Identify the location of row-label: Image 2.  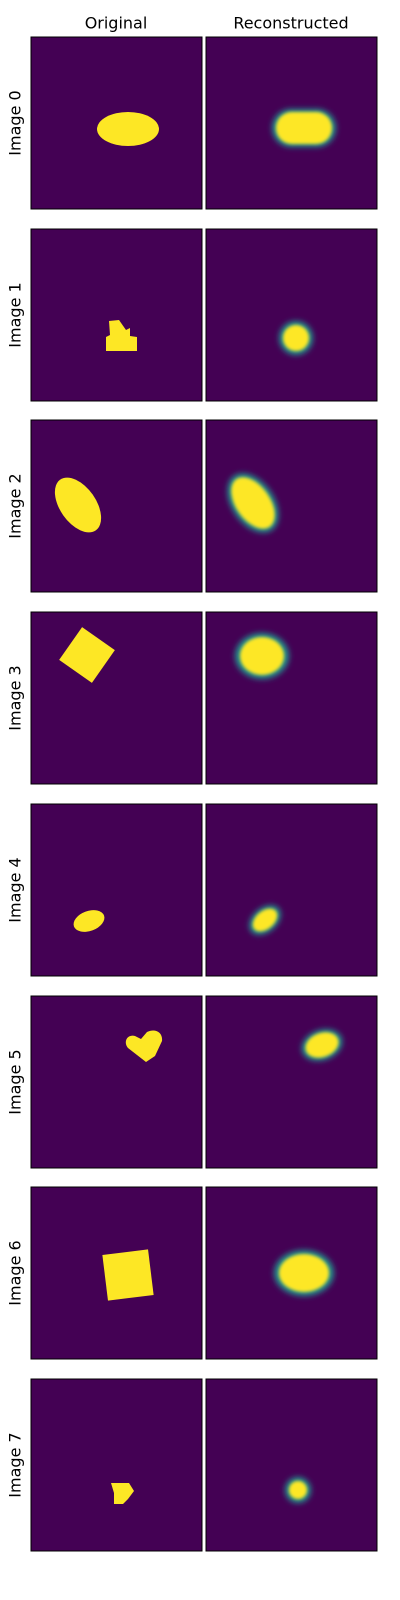
(15, 505).